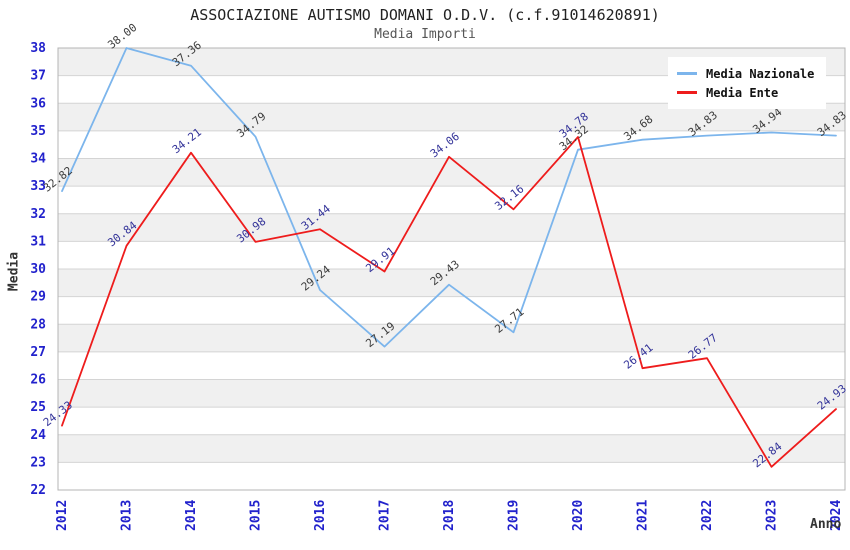 Image resolution: width=850 pixels, height=550 pixels. I want to click on y-tick-label: 24, so click(38, 435).